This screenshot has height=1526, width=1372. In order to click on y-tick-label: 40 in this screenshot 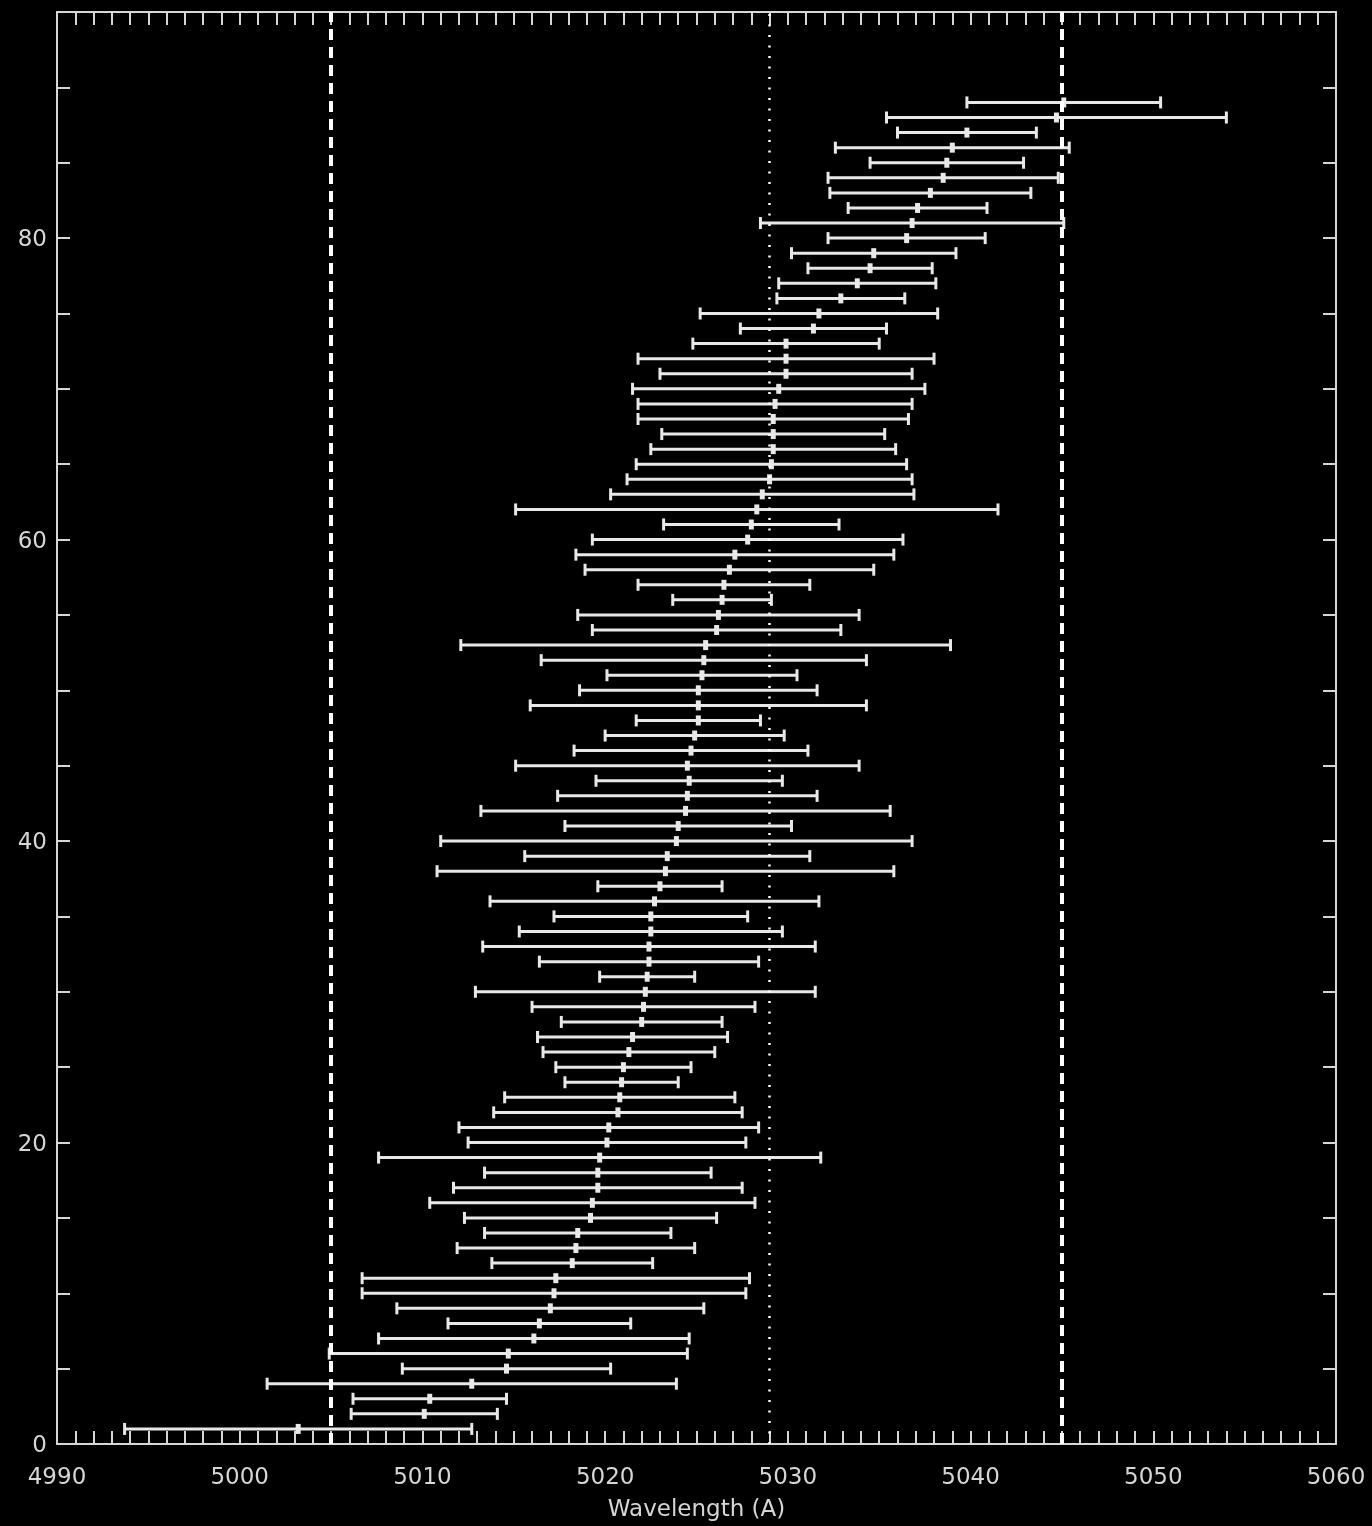, I will do `click(32, 841)`.